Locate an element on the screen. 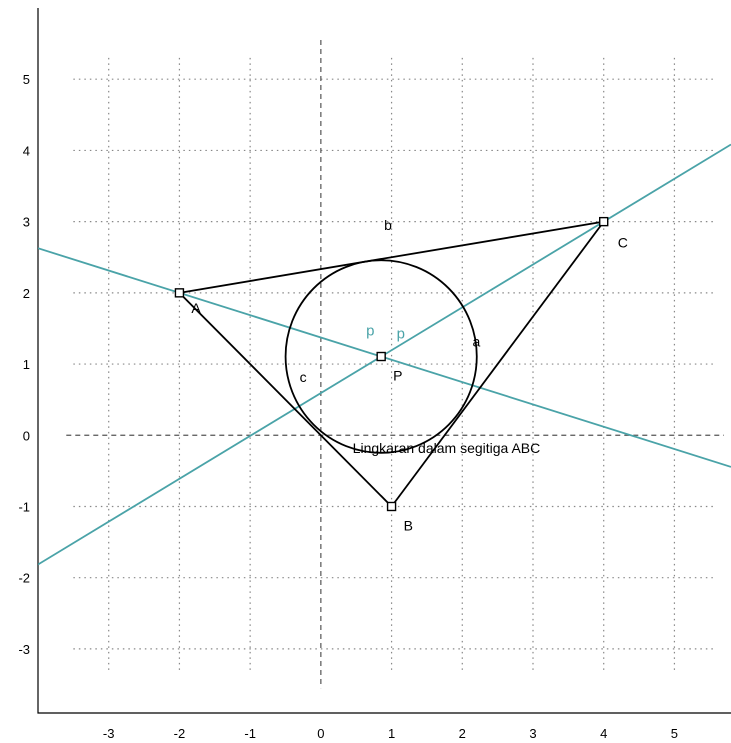 The height and width of the screenshot is (743, 731). x-tick-label: -1 is located at coordinates (250, 733).